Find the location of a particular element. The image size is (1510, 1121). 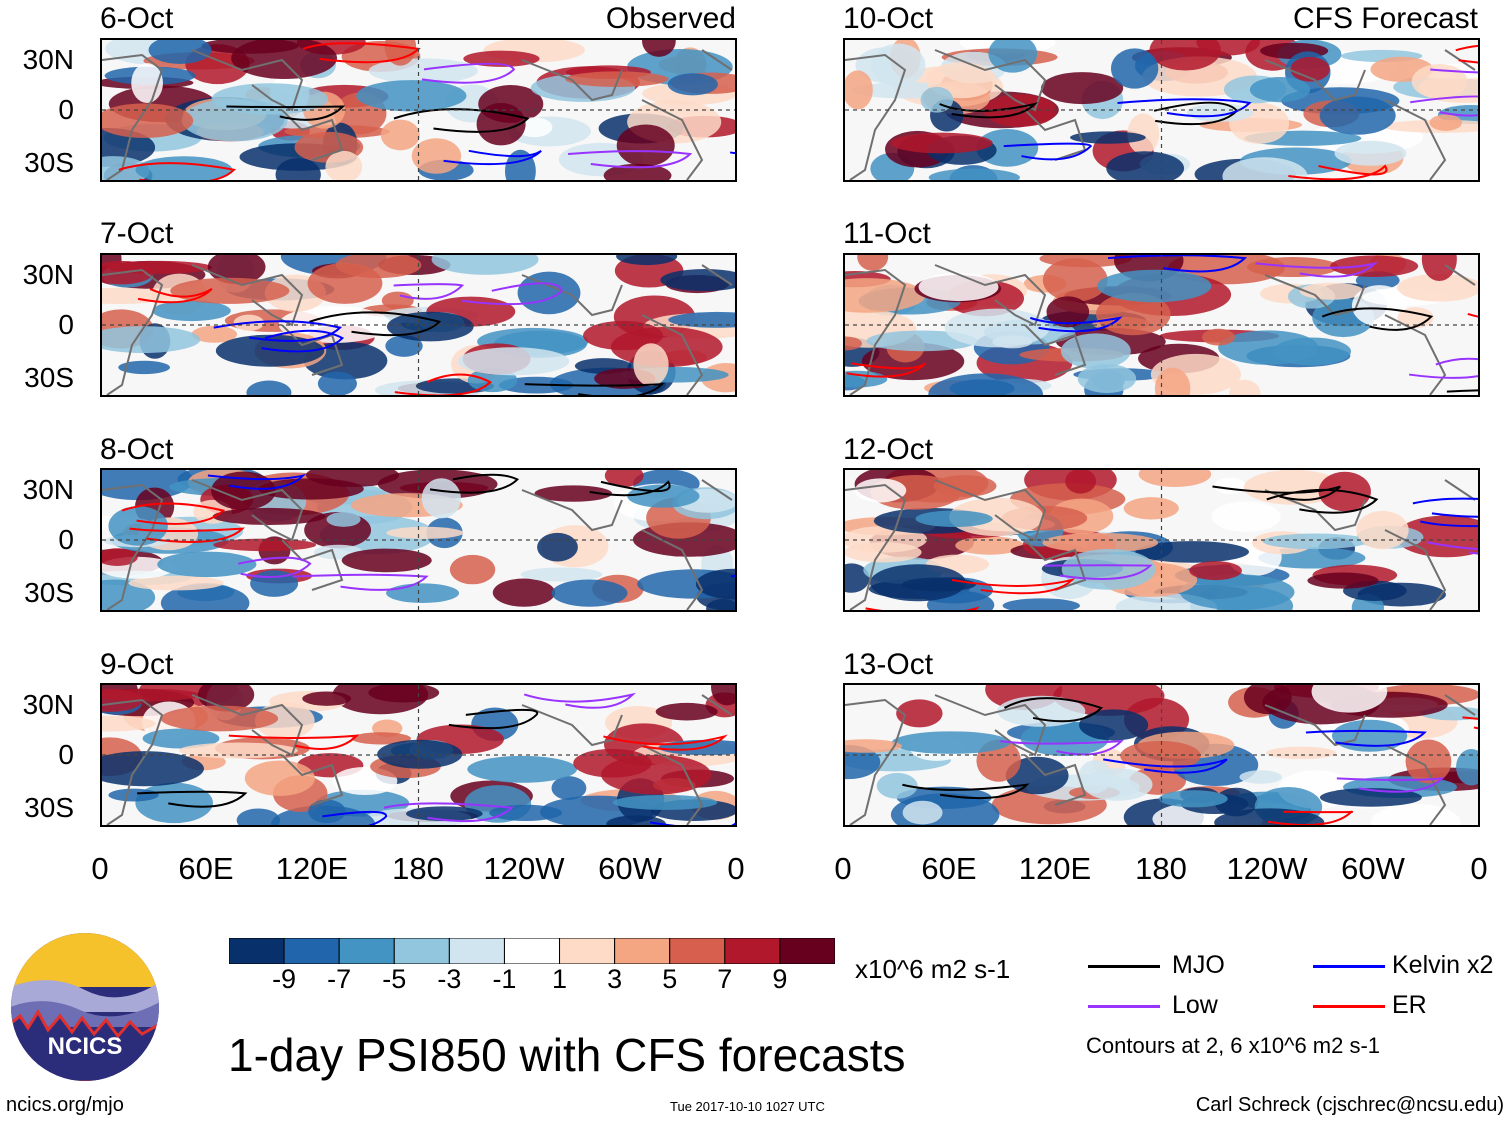

lon-label-left-2: 120E is located at coordinates (312, 868).